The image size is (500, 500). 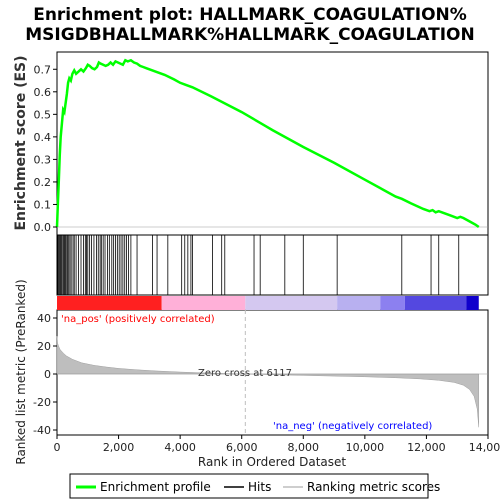 I want to click on metric-y-axis-label: Ranked list metric (PreRanked), so click(x=21, y=371).